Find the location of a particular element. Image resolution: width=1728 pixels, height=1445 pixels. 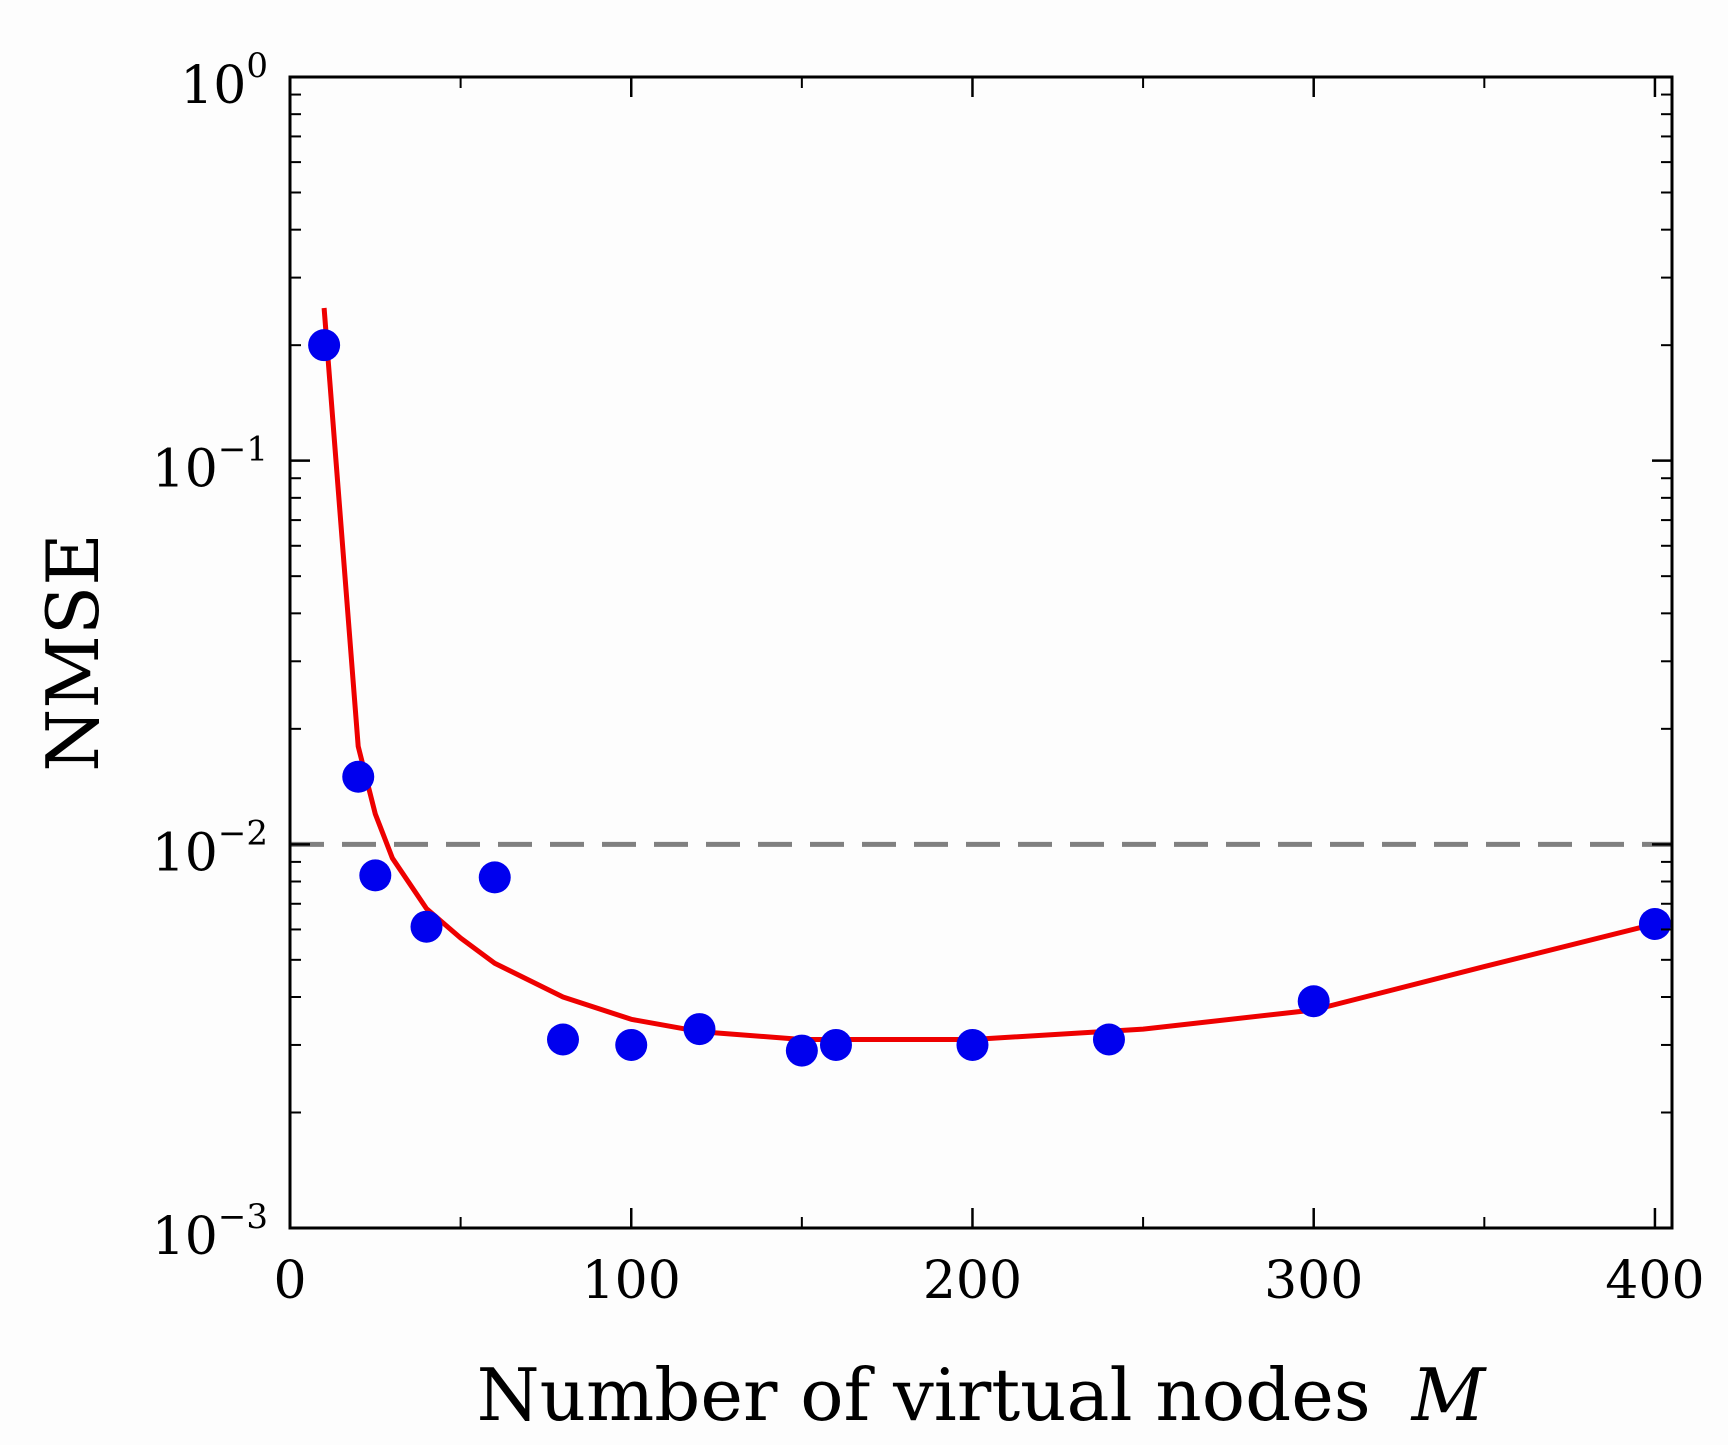

y-axis-title: NMSE is located at coordinates (73, 652).